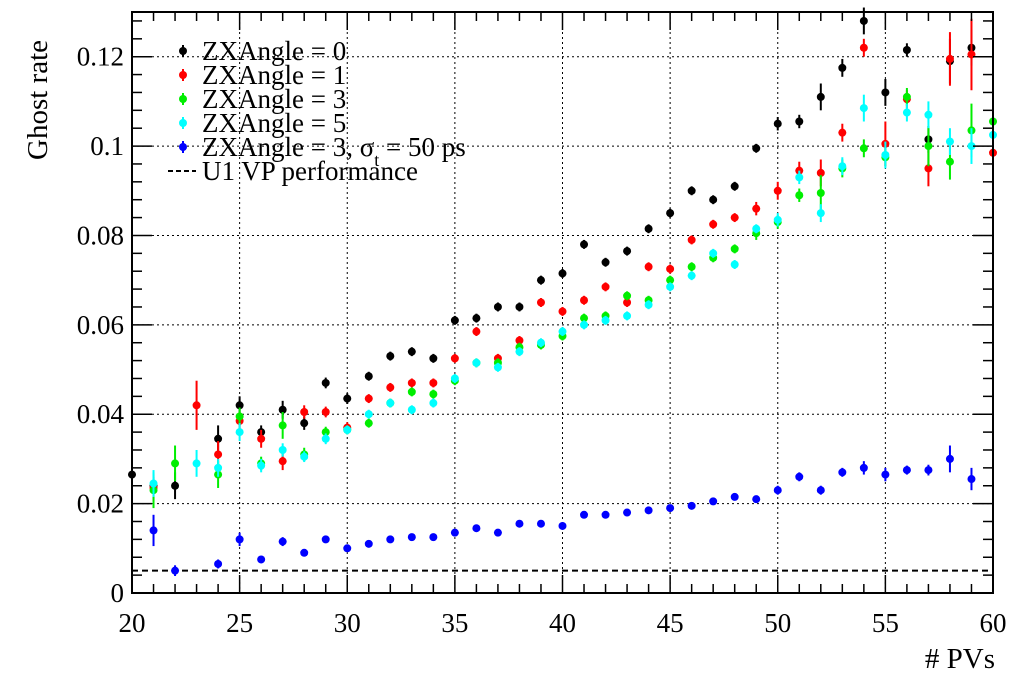 The image size is (1021, 676). I want to click on y-tick-label: 0.06, so click(100, 325).